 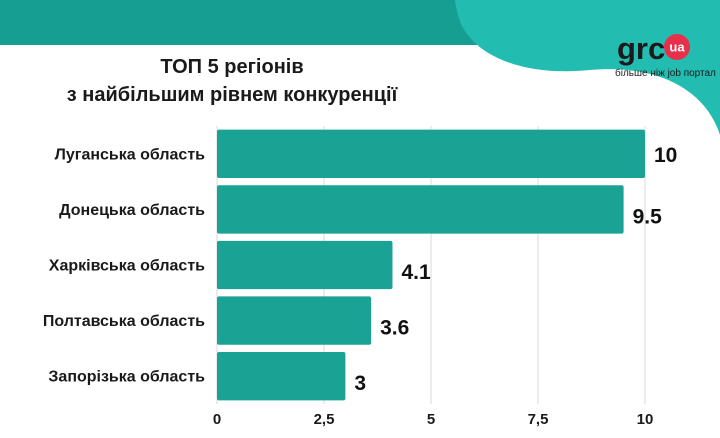 What do you see at coordinates (665, 155) in the screenshot?
I see `value-label: 10` at bounding box center [665, 155].